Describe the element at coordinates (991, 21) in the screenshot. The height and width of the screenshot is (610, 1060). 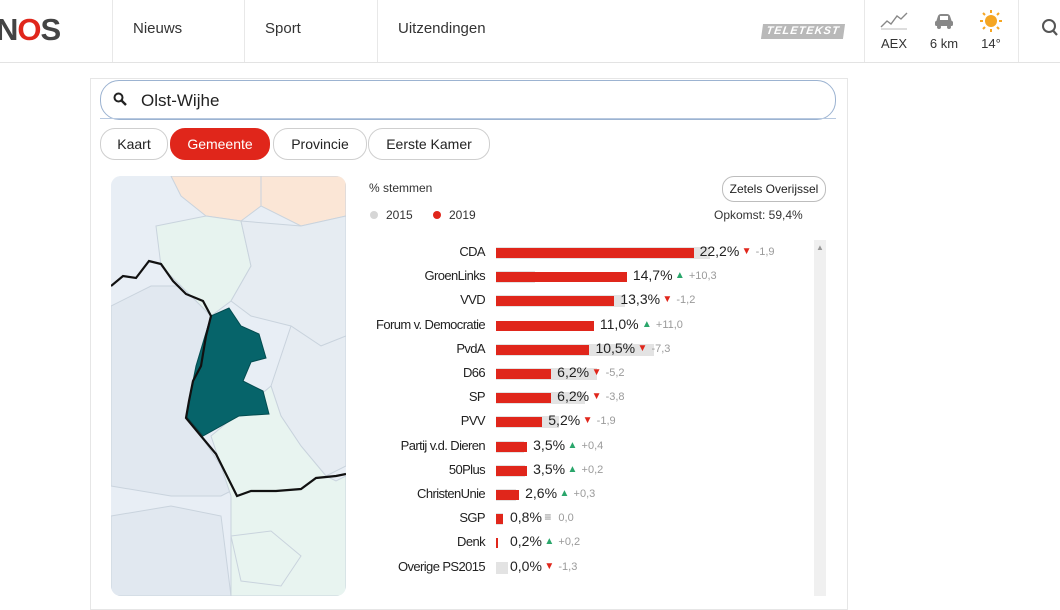
I see `sun-icon` at that location.